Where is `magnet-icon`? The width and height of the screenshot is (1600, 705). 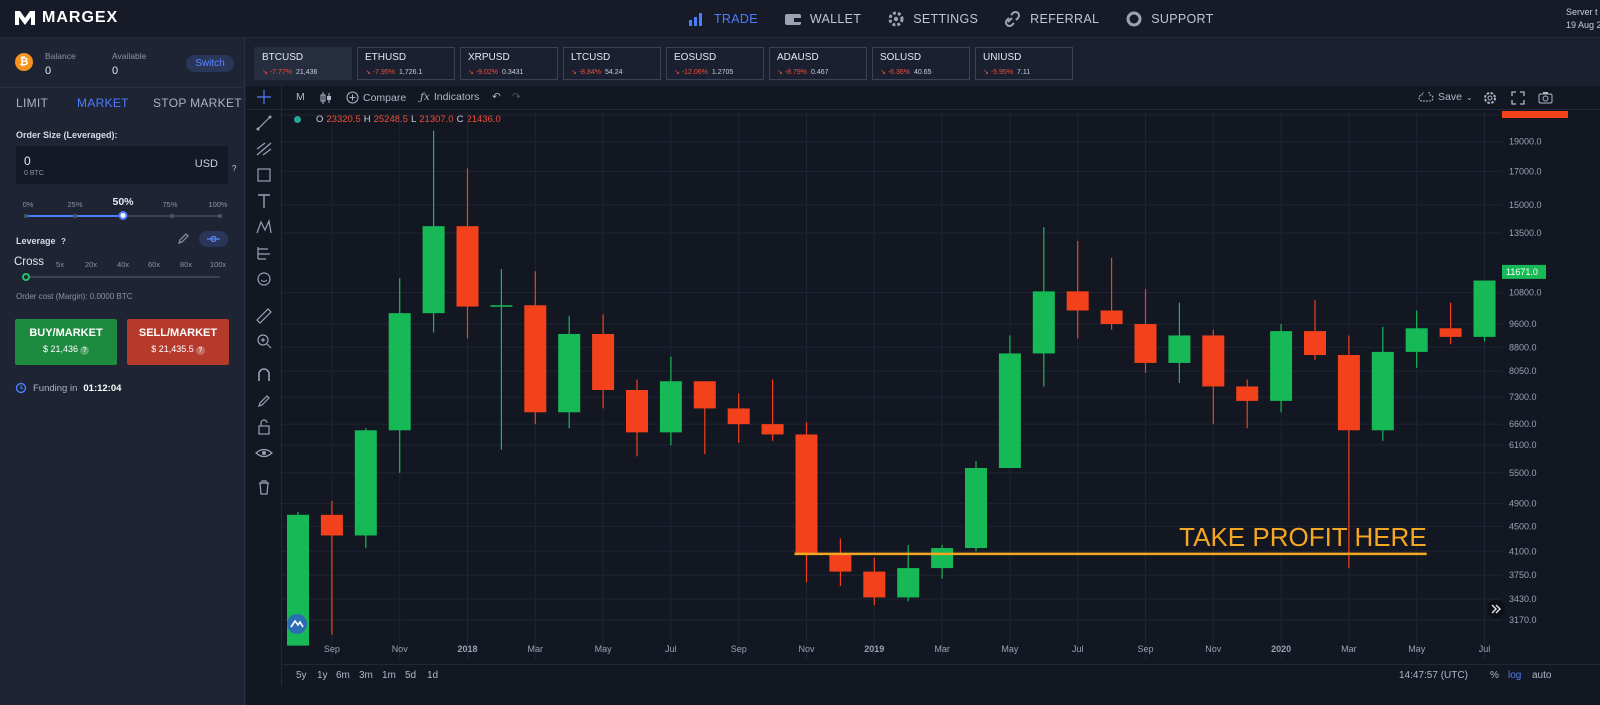 magnet-icon is located at coordinates (264, 375).